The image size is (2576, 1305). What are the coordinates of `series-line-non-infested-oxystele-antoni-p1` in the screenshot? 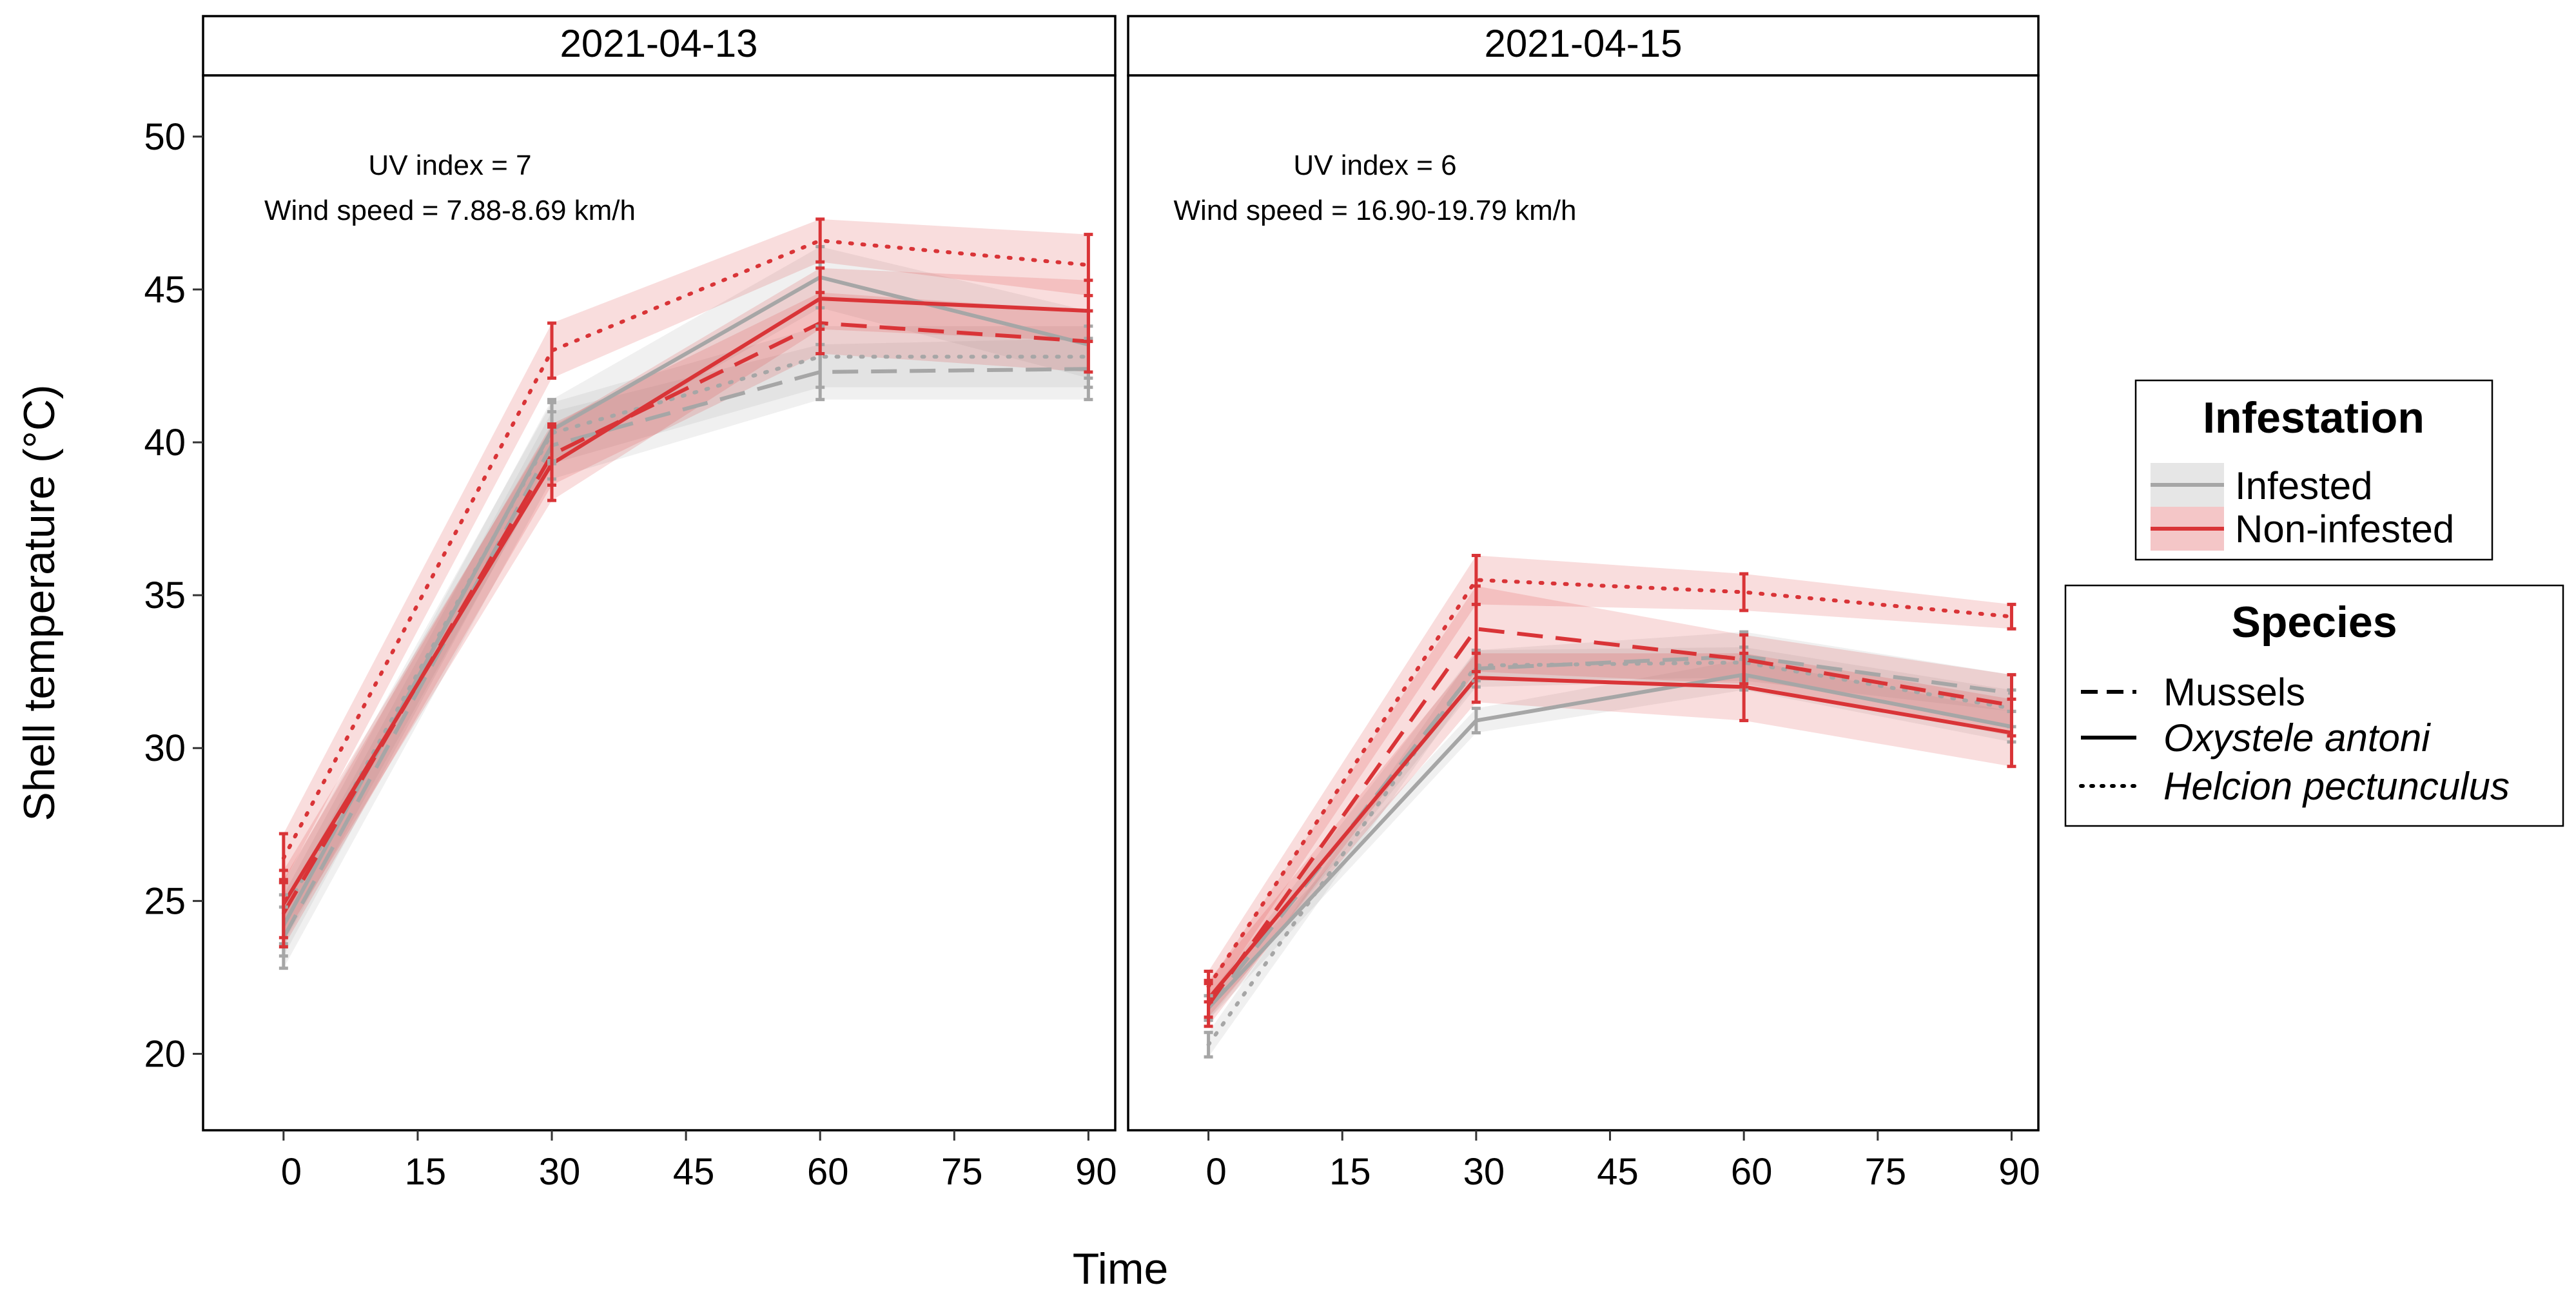 It's located at (685, 601).